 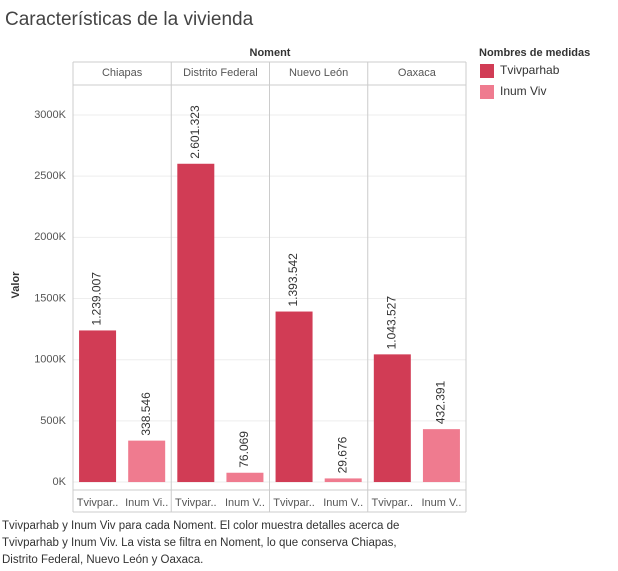 I want to click on pane-header: Chiapas, so click(x=122, y=73).